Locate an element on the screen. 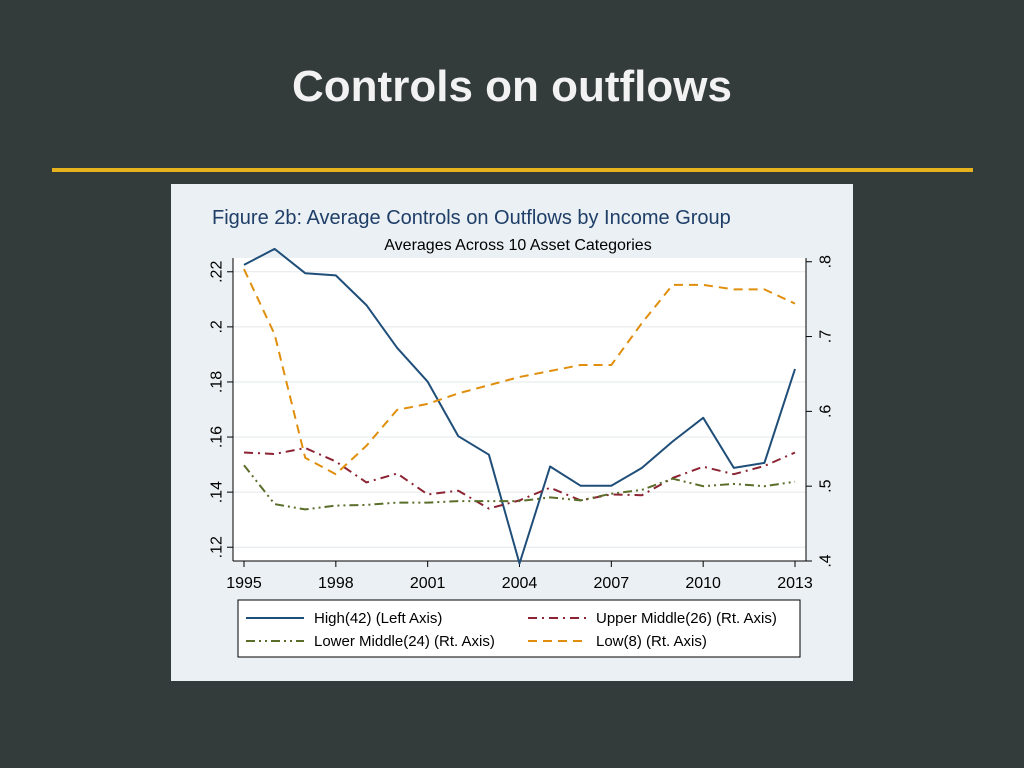 This screenshot has width=1024, height=768. legend-label: Low(8) (Rt. Axis) is located at coordinates (651, 641).